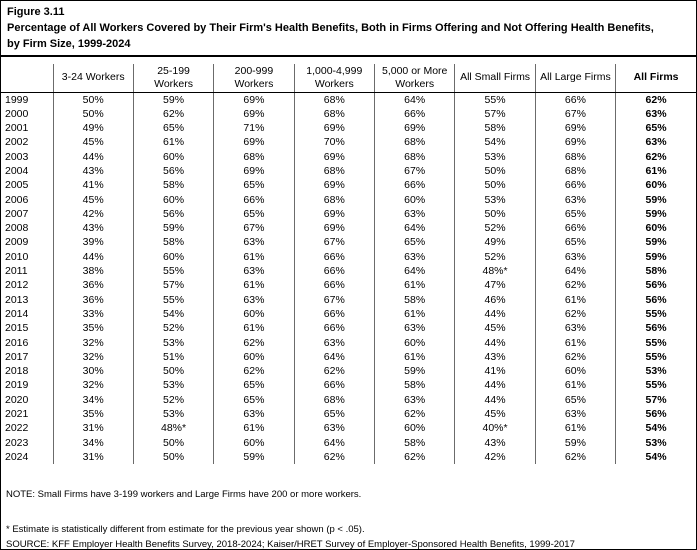  What do you see at coordinates (17, 356) in the screenshot?
I see `year-cell: 2017` at bounding box center [17, 356].